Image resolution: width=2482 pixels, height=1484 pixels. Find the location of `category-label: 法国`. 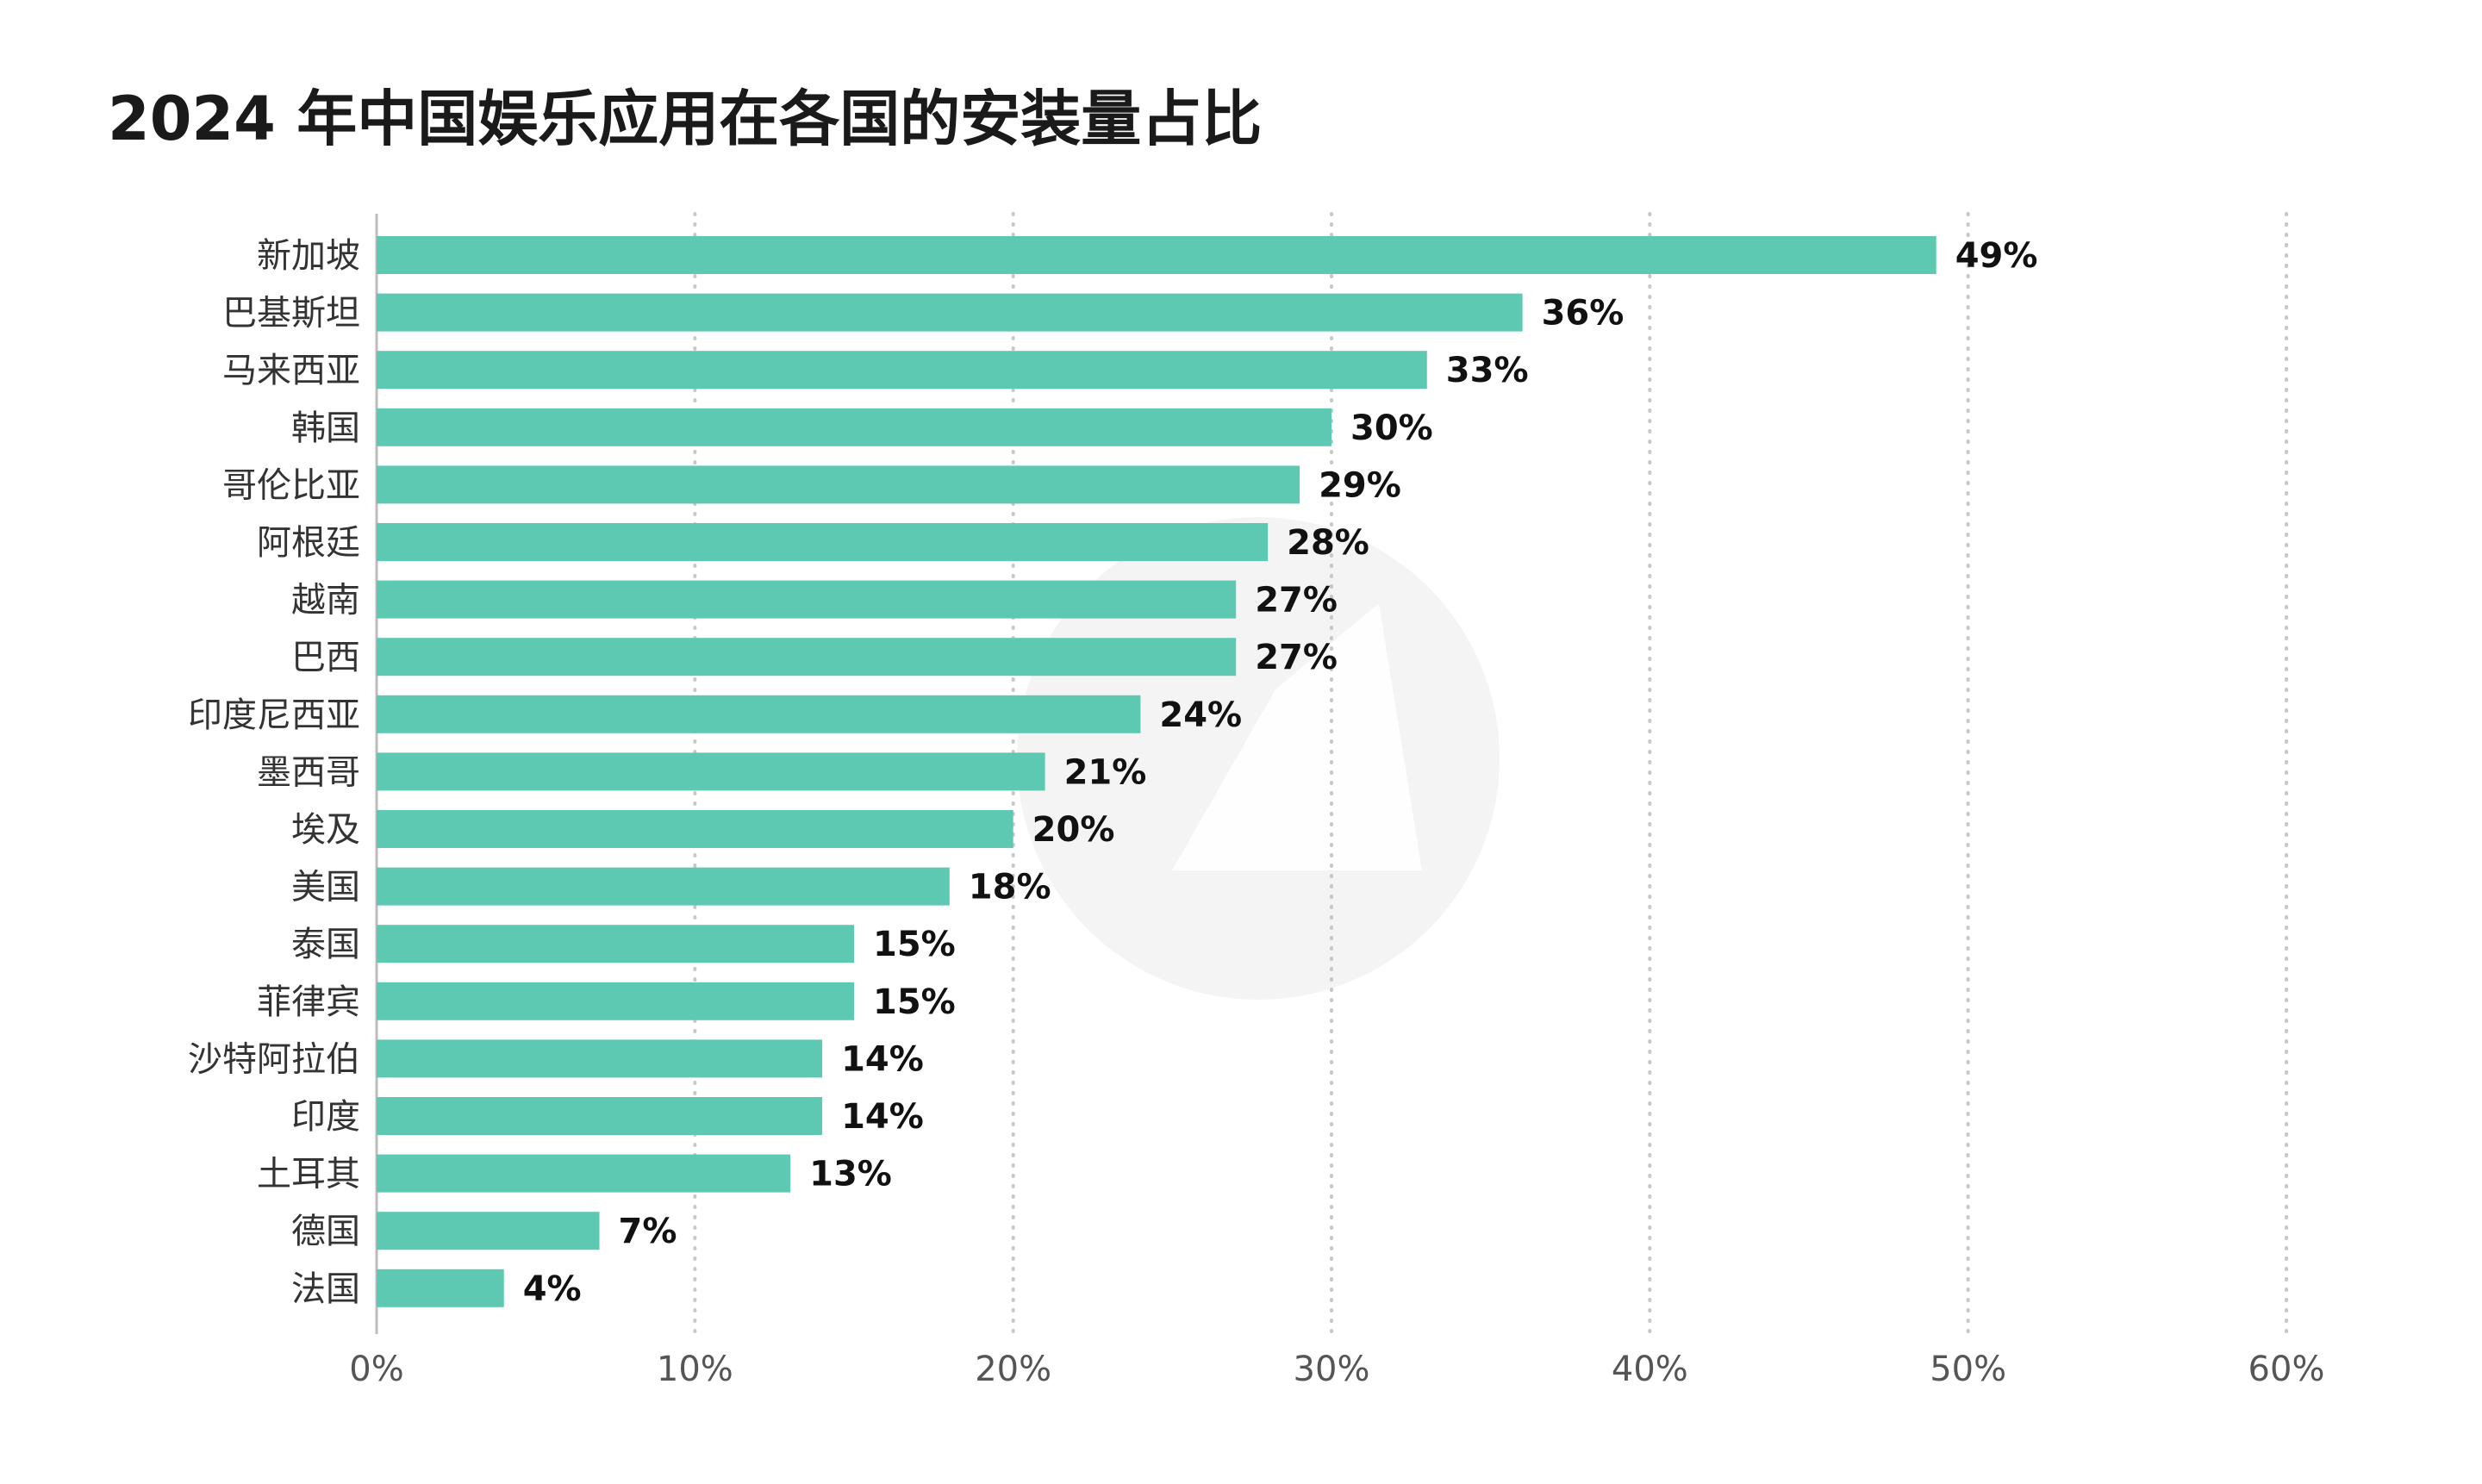

category-label: 法国 is located at coordinates (325, 1289).